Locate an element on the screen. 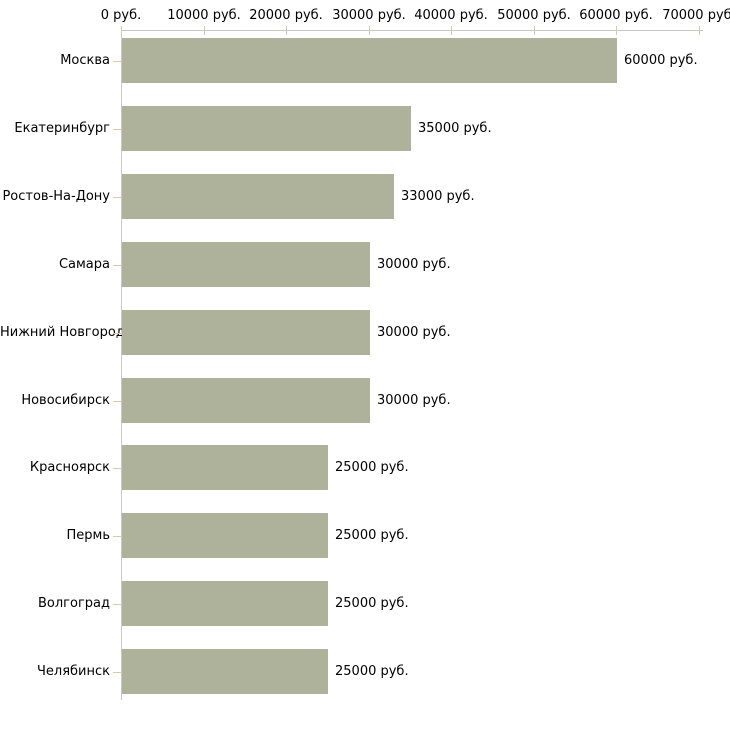  x-tick-label: 40000 руб. is located at coordinates (451, 15).